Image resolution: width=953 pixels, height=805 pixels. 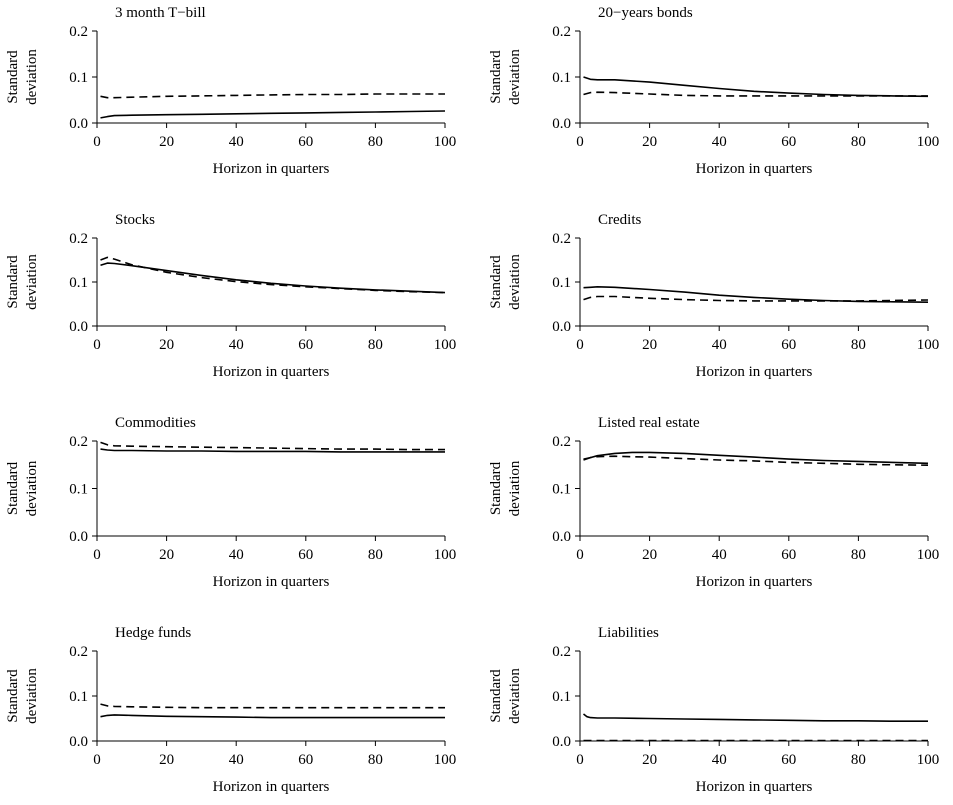 What do you see at coordinates (645, 13) in the screenshot?
I see `panel-title: 20−years bonds` at bounding box center [645, 13].